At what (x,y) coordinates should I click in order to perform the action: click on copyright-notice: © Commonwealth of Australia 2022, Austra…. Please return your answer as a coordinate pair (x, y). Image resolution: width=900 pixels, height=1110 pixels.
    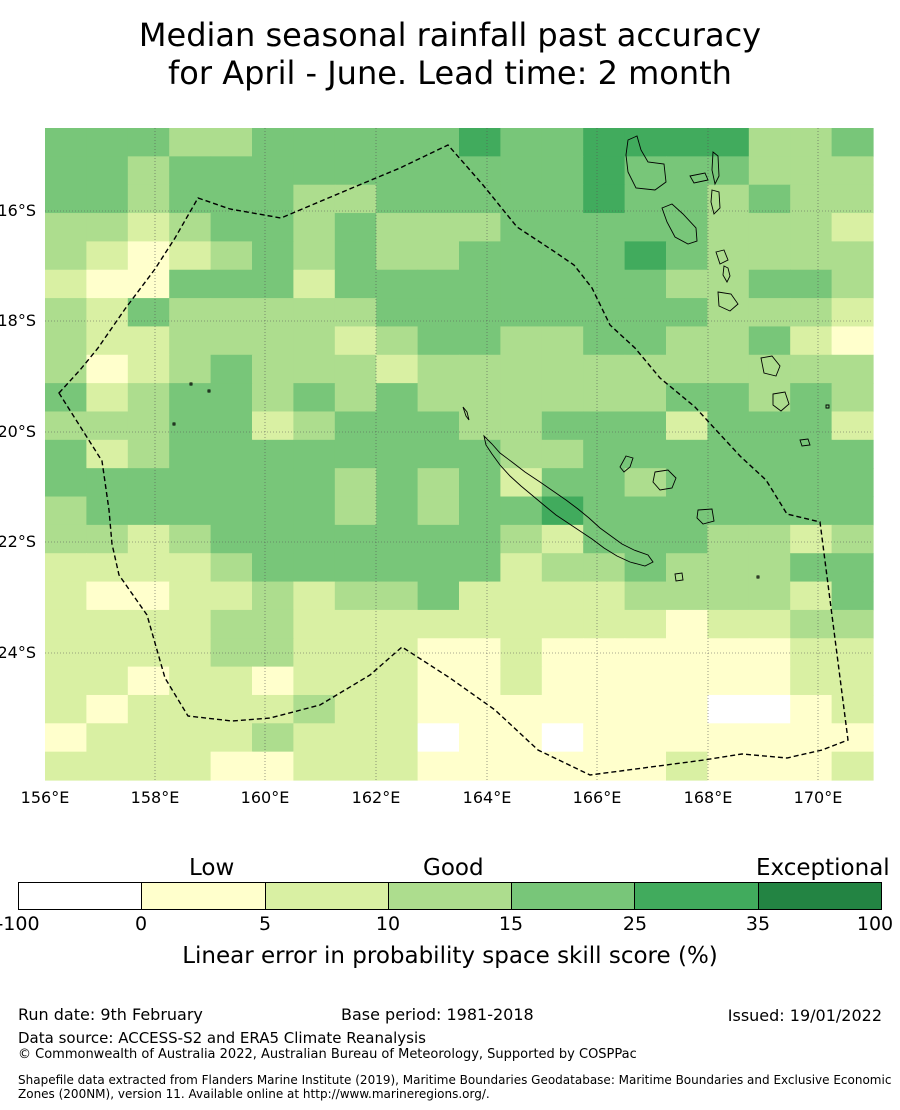
    Looking at the image, I should click on (327, 1054).